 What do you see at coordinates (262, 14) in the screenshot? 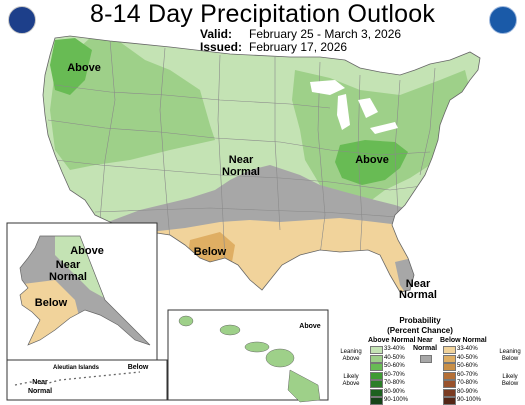
I see `page-title: 8-14 Day Precipitation Outlook` at bounding box center [262, 14].